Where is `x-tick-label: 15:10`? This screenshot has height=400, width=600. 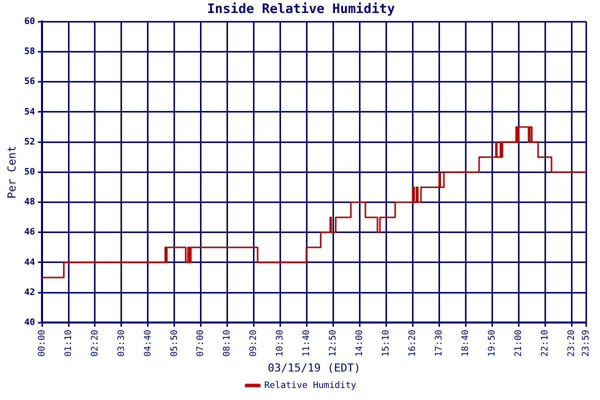
x-tick-label: 15:10 is located at coordinates (387, 343).